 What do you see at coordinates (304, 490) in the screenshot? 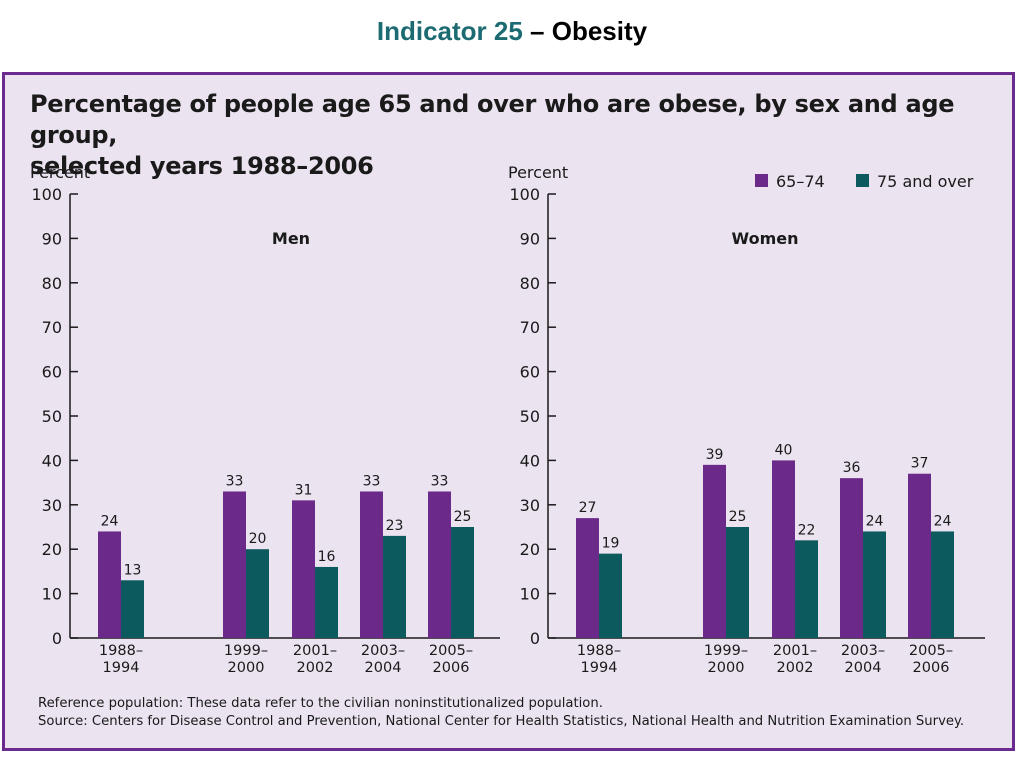
I see `panel-1-data-label: 31` at bounding box center [304, 490].